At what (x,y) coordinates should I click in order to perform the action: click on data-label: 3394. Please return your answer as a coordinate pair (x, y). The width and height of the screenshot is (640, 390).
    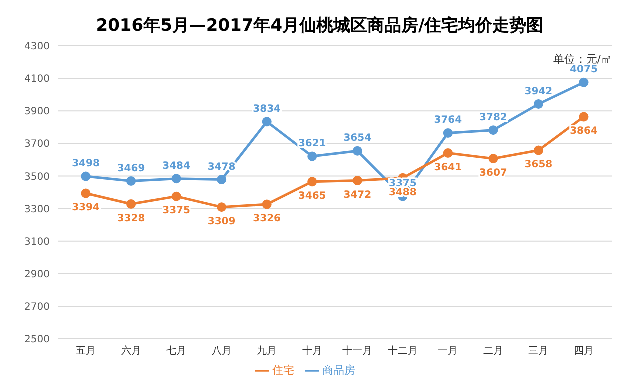
    Looking at the image, I should click on (86, 208).